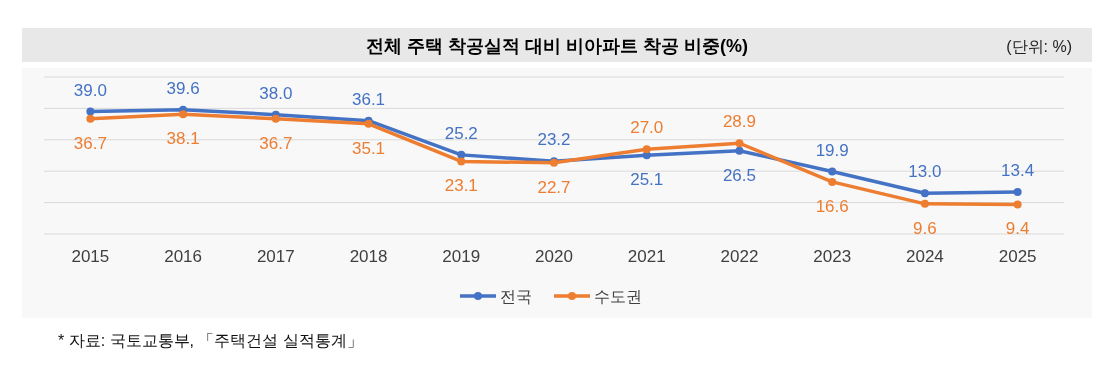 The image size is (1114, 382). What do you see at coordinates (554, 187) in the screenshot?
I see `data-label: 22.7` at bounding box center [554, 187].